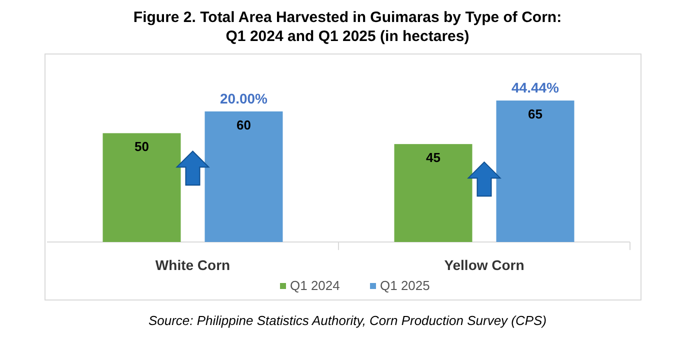 This screenshot has width=695, height=345. What do you see at coordinates (192, 265) in the screenshot?
I see `x-tick-label: White Corn` at bounding box center [192, 265].